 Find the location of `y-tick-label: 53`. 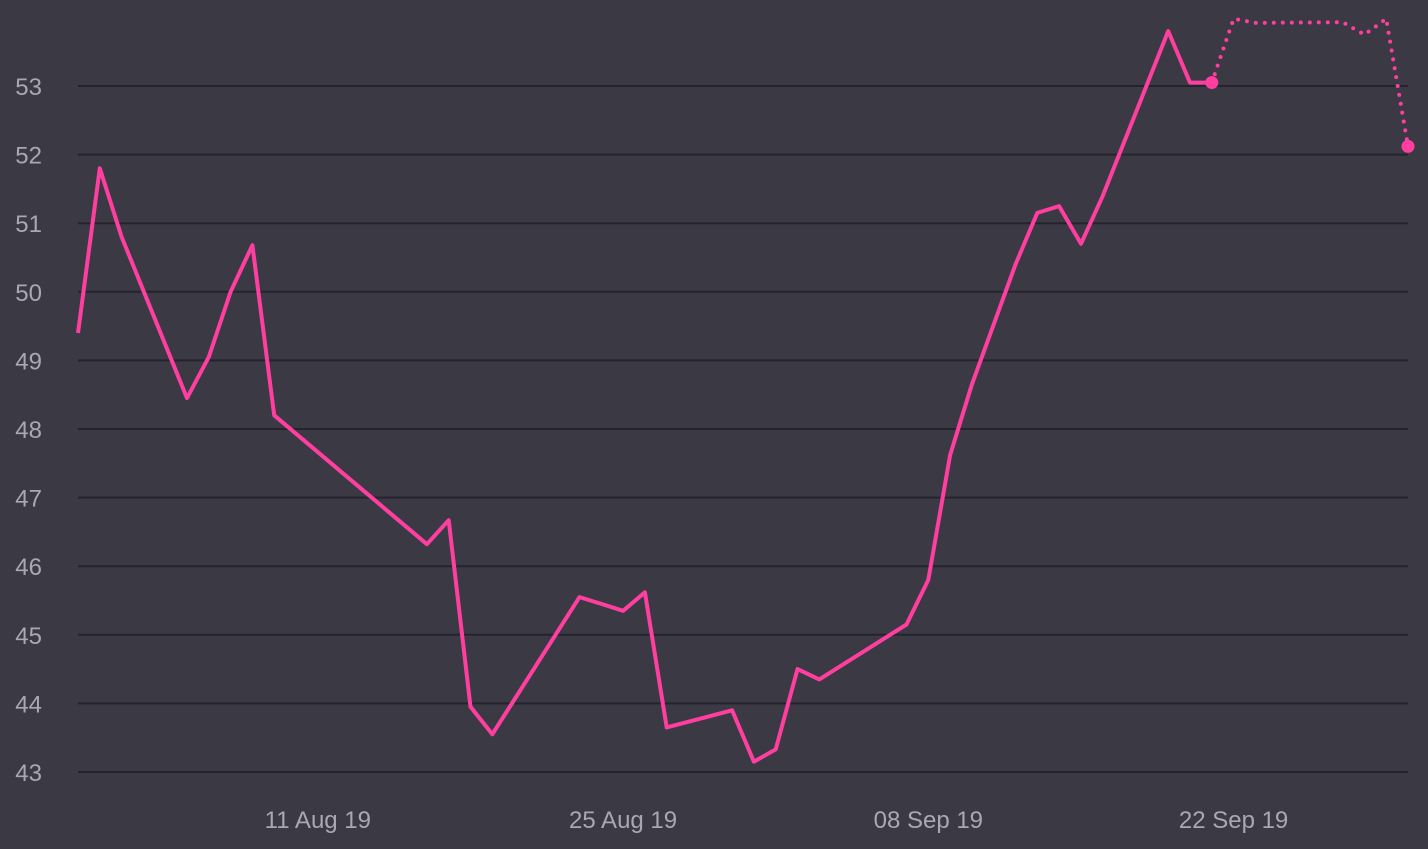

y-tick-label: 53 is located at coordinates (28, 87).